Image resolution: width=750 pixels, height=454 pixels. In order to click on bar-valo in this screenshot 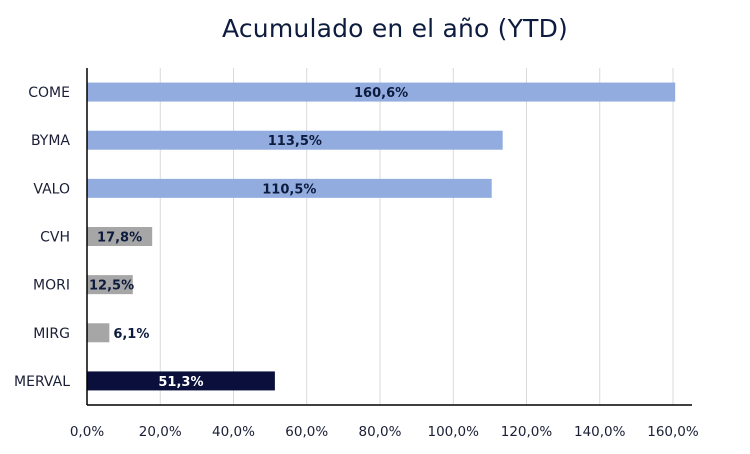, I will do `click(289, 188)`.